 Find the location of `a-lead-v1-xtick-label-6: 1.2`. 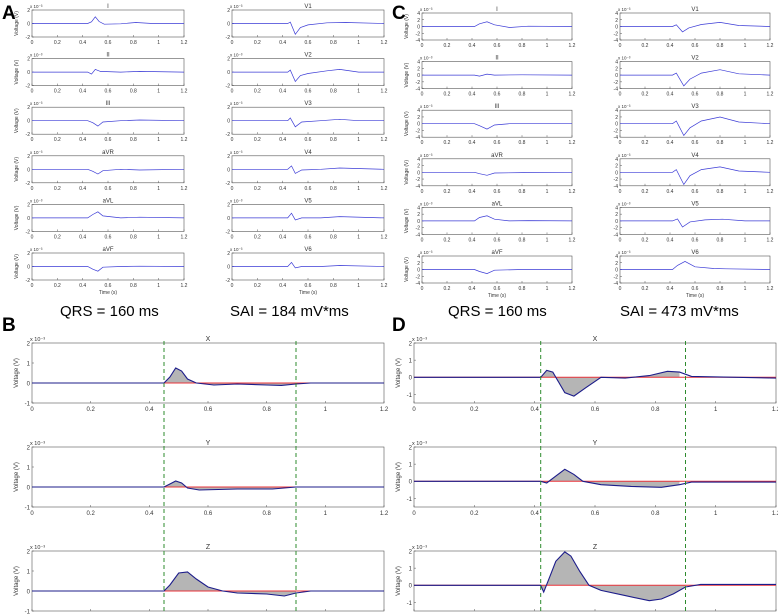

a-lead-v1-xtick-label-6: 1.2 is located at coordinates (384, 43).